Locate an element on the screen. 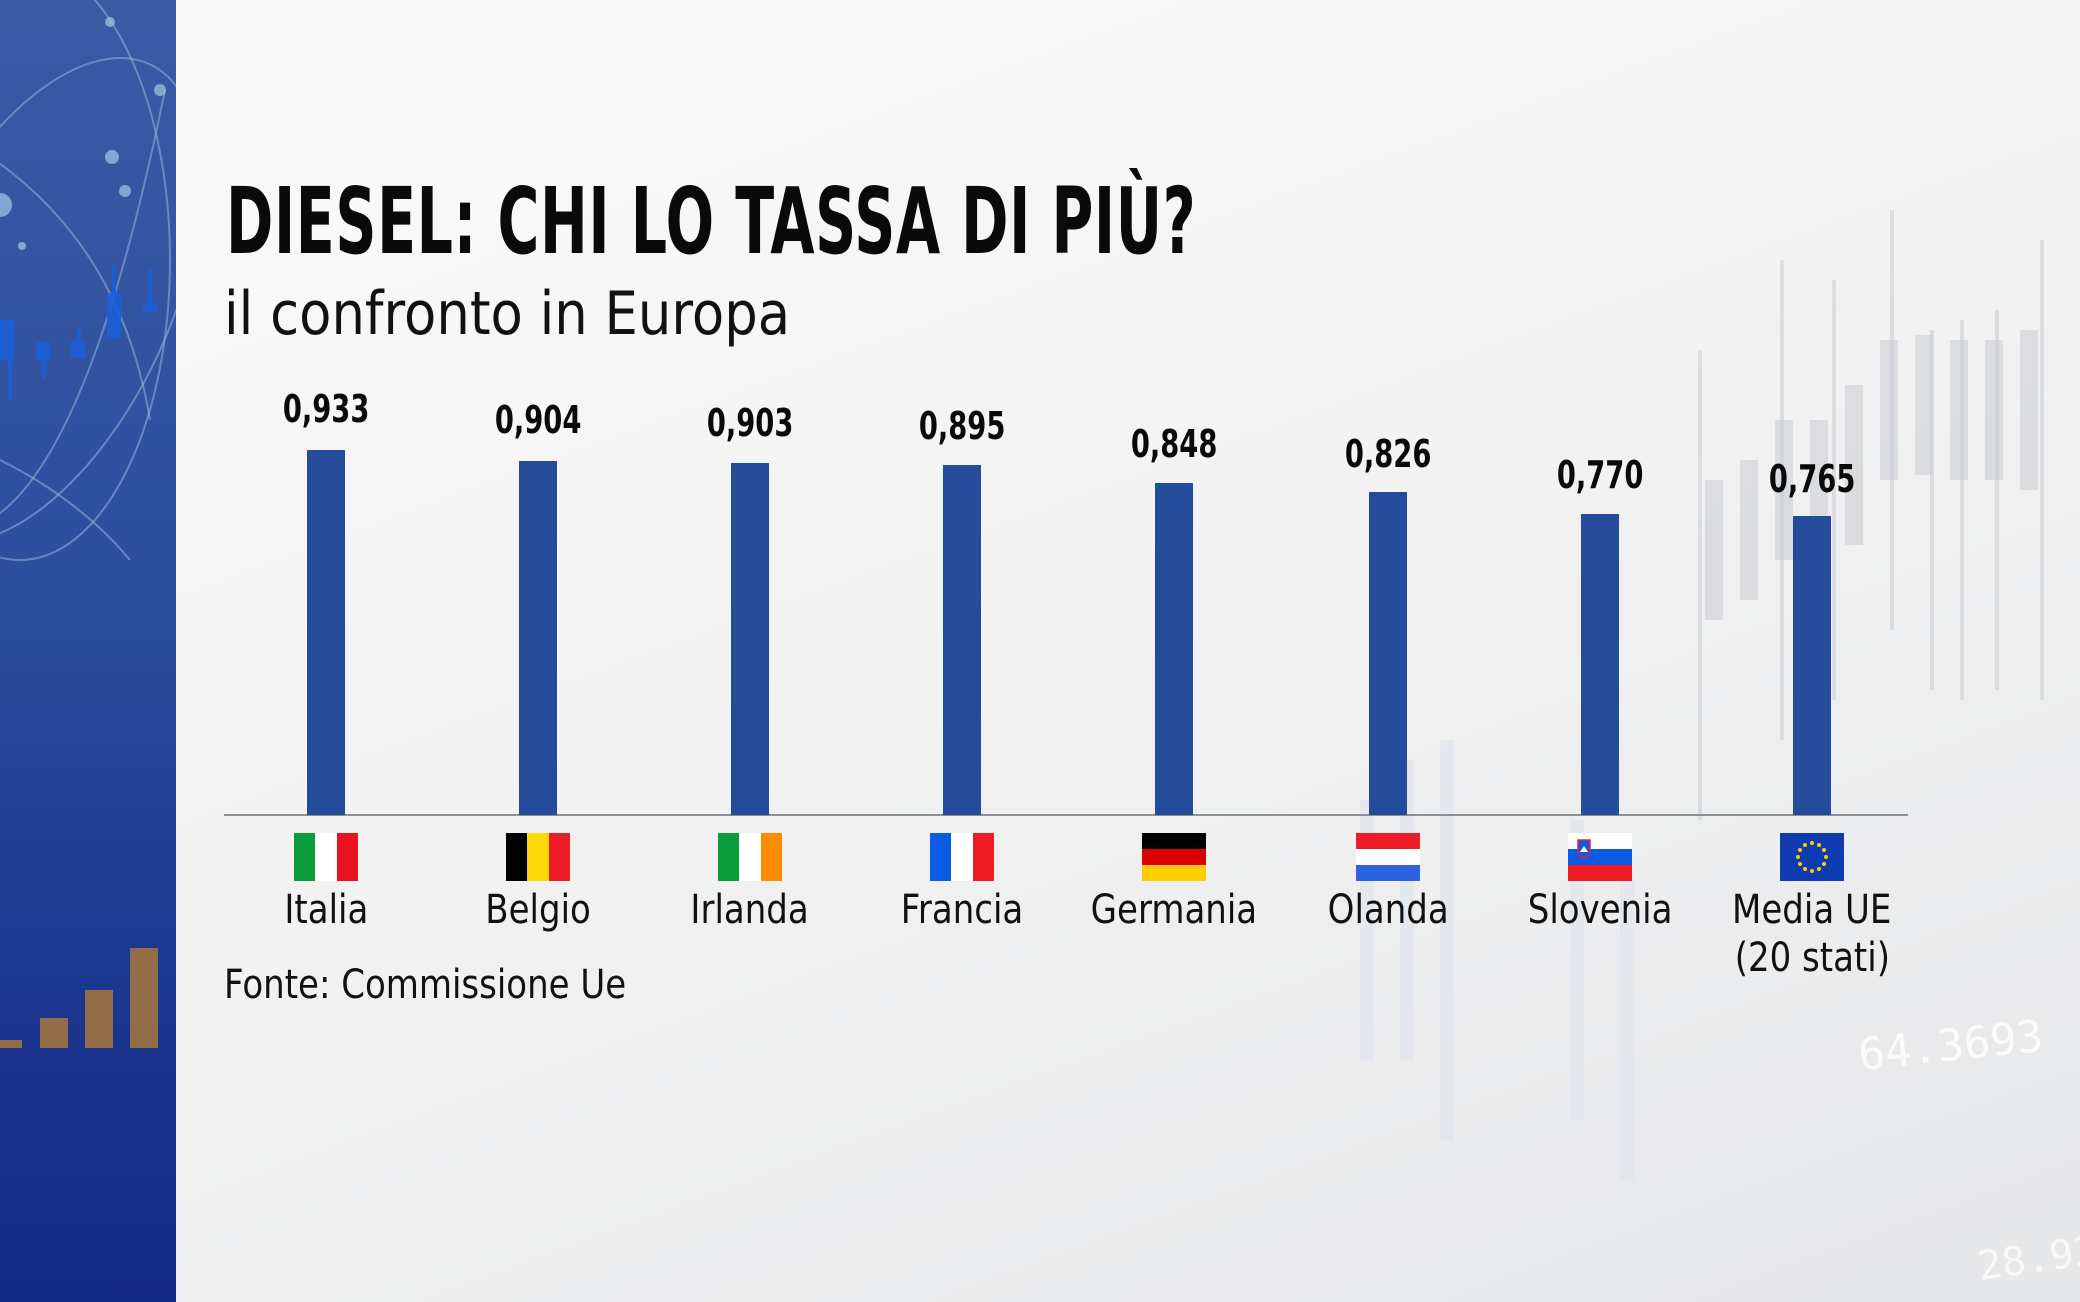  bar-value-label: 0,904 is located at coordinates (538, 420).